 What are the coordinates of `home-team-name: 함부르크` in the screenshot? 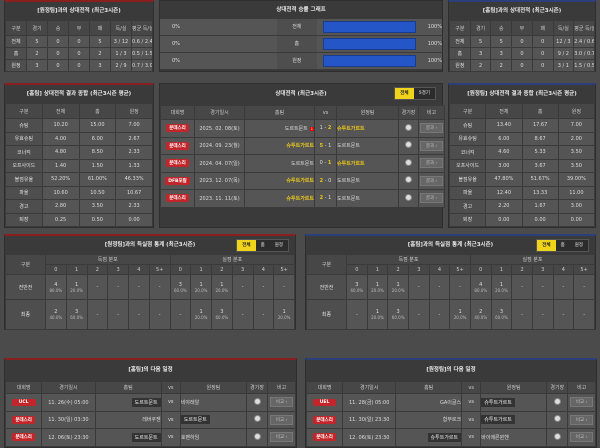 It's located at (452, 420).